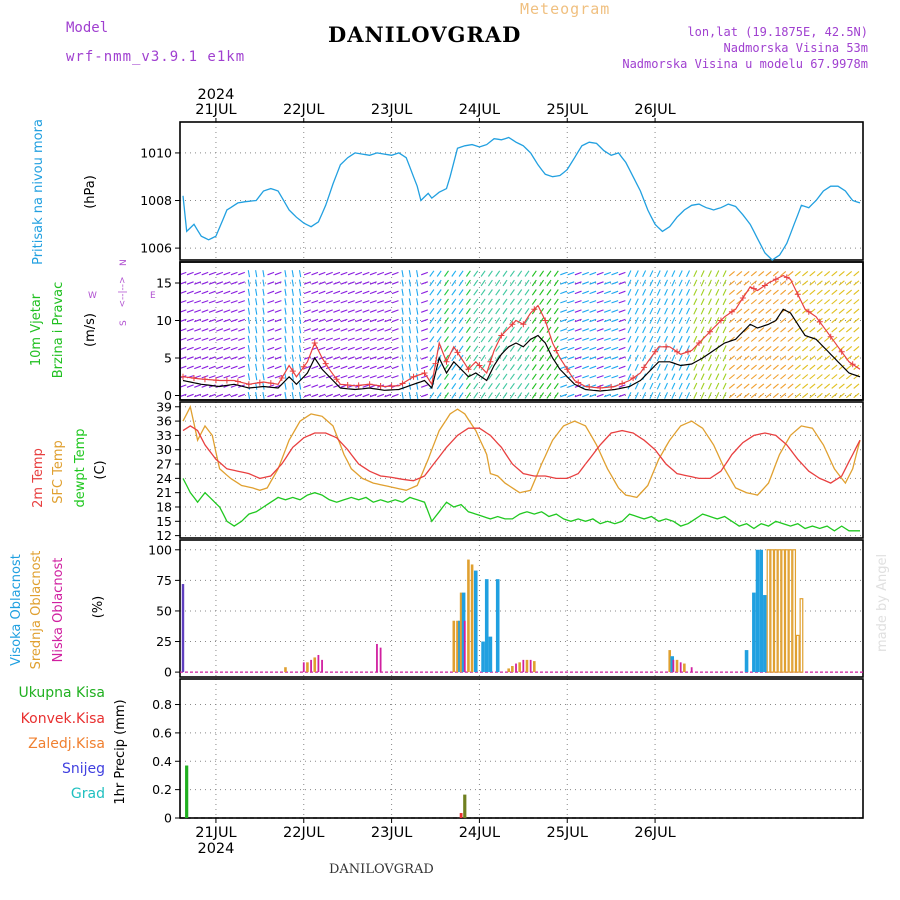  I want to click on clouds-ytick-label: 25, so click(164, 641).